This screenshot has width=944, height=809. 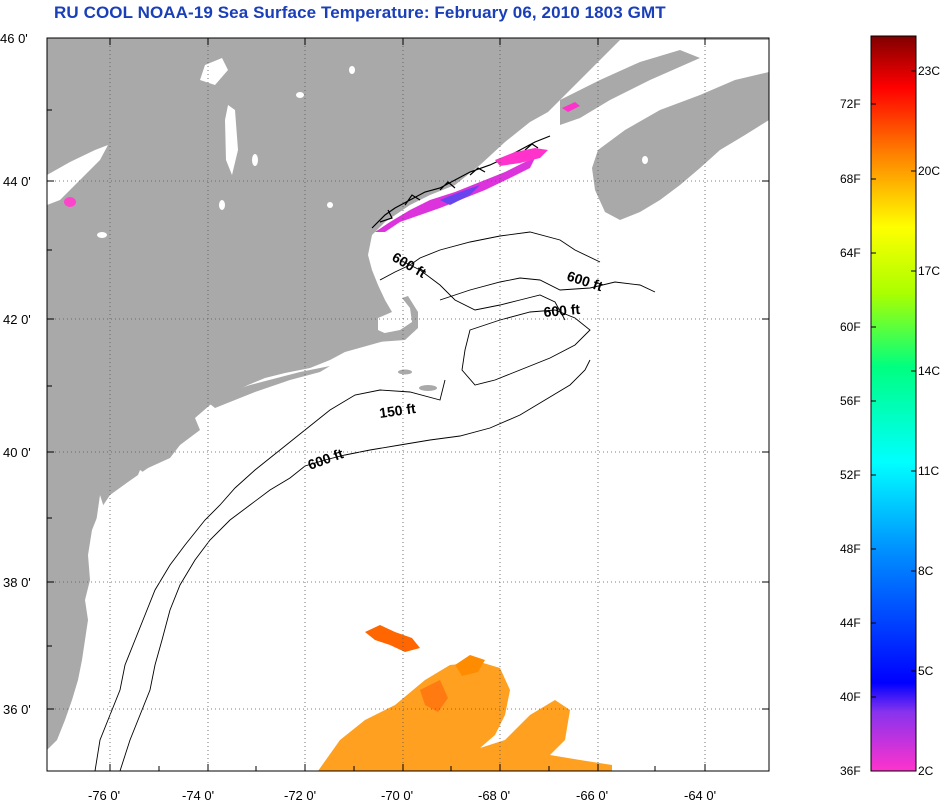 What do you see at coordinates (14, 38) in the screenshot?
I see `lat-label-46: 46 0'` at bounding box center [14, 38].